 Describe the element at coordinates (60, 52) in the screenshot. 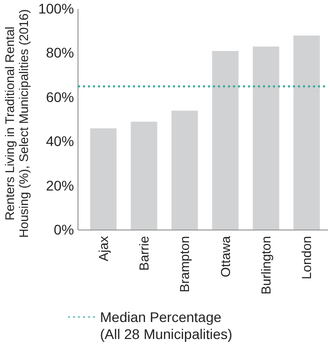

I see `y-tick-label: 80%` at that location.